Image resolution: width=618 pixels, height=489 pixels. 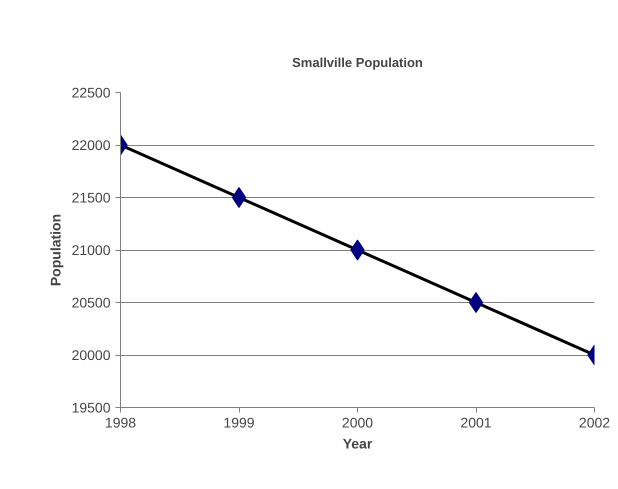 What do you see at coordinates (91, 92) in the screenshot?
I see `y-tick-label: 22500` at bounding box center [91, 92].